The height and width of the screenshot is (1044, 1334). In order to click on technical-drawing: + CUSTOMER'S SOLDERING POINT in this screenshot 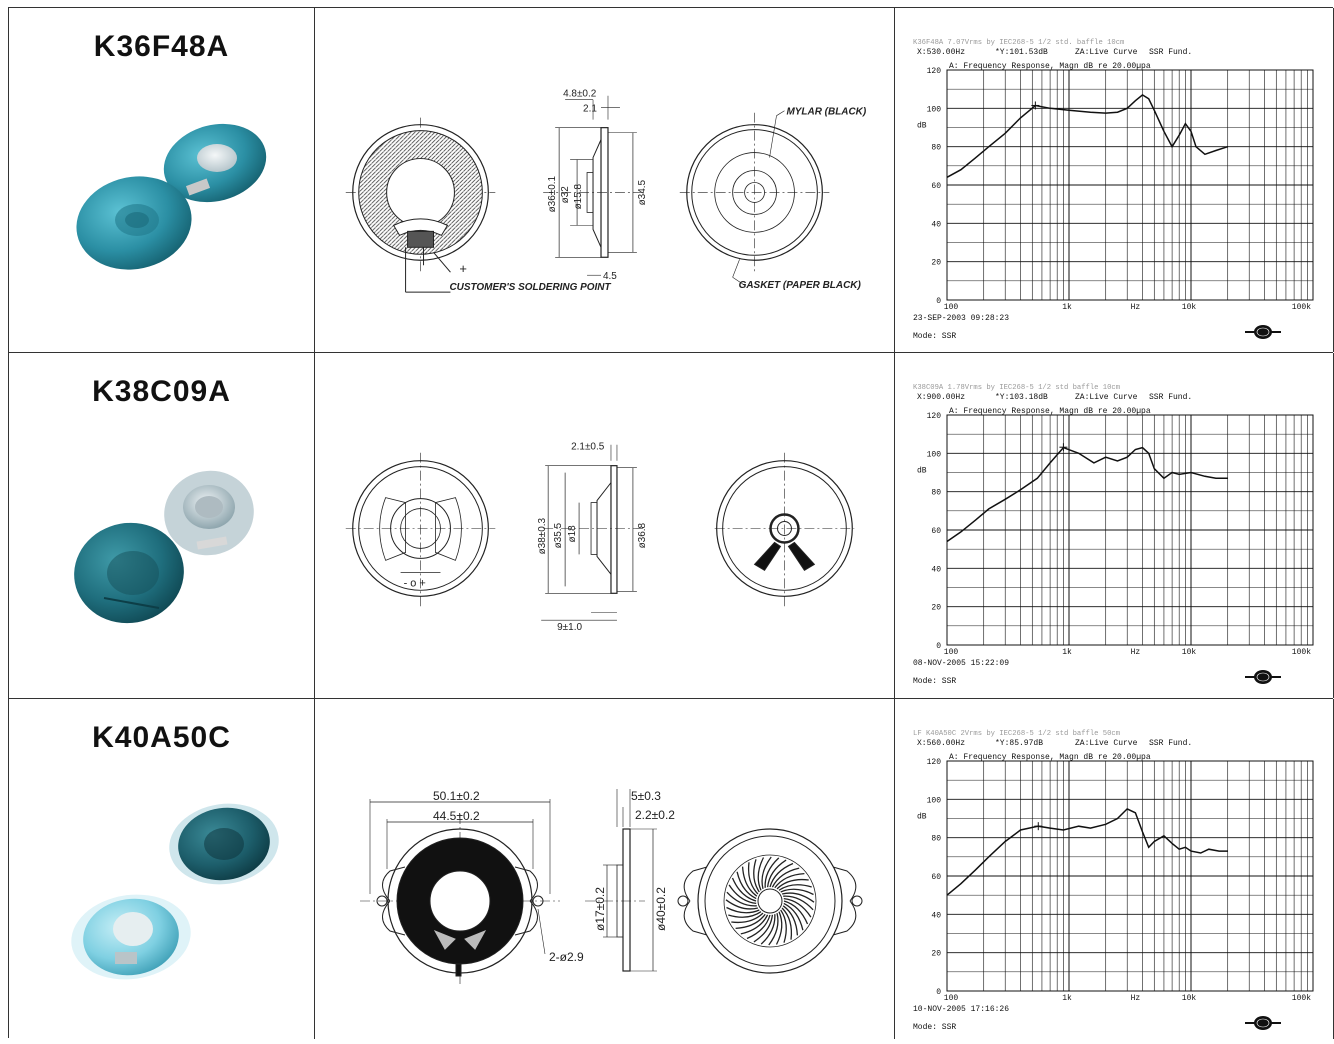, I will do `click(606, 191)`.